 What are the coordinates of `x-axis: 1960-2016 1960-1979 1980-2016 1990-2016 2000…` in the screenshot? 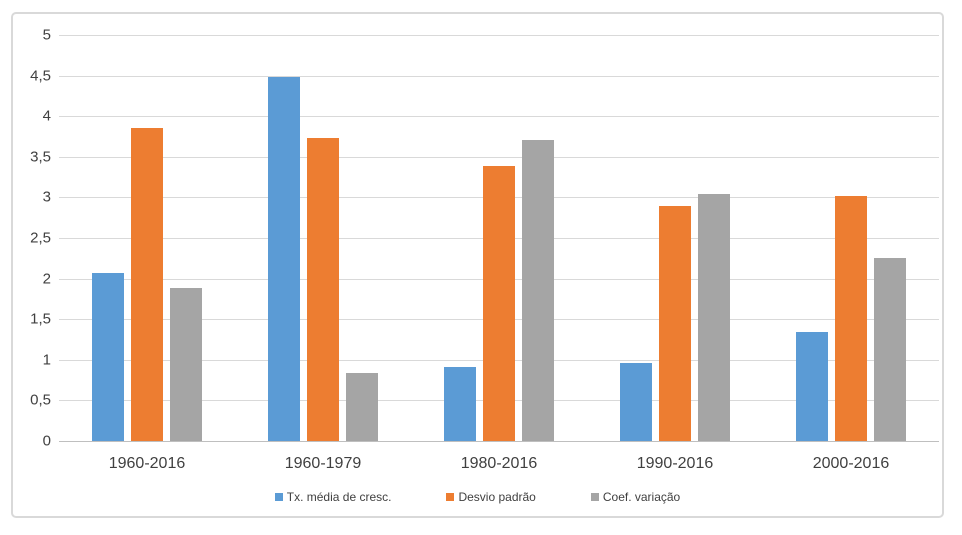 It's located at (499, 464).